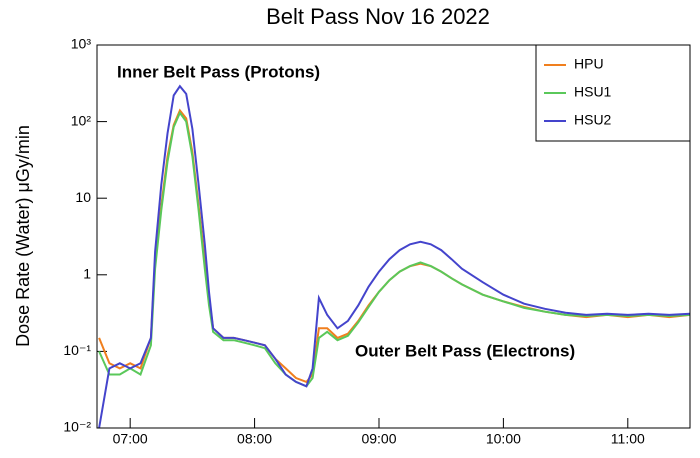 The image size is (700, 458). What do you see at coordinates (81, 44) in the screenshot?
I see `y-tick-label: 10³` at bounding box center [81, 44].